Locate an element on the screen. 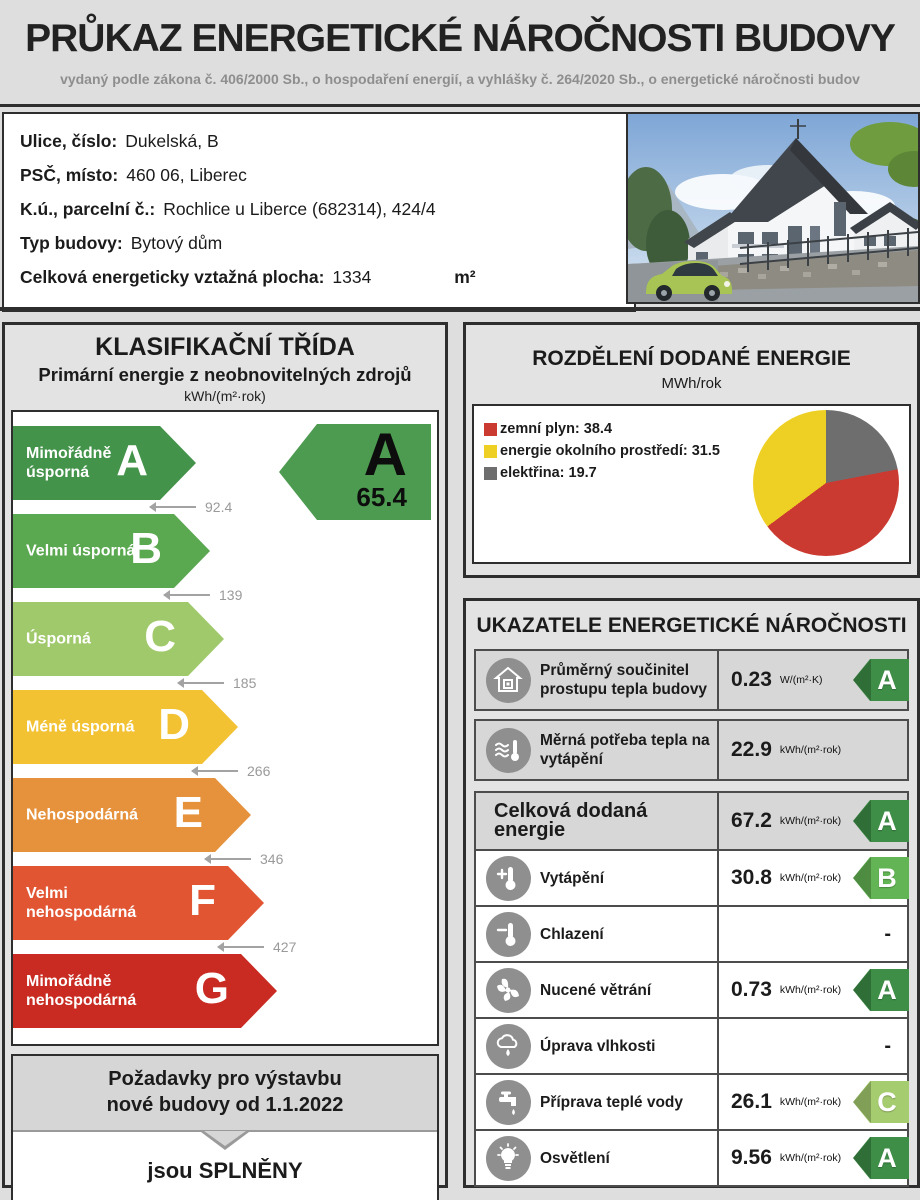 This screenshot has height=1200, width=920. legend-item-ambient: energie okolního prostředí: 31.5 is located at coordinates (602, 451).